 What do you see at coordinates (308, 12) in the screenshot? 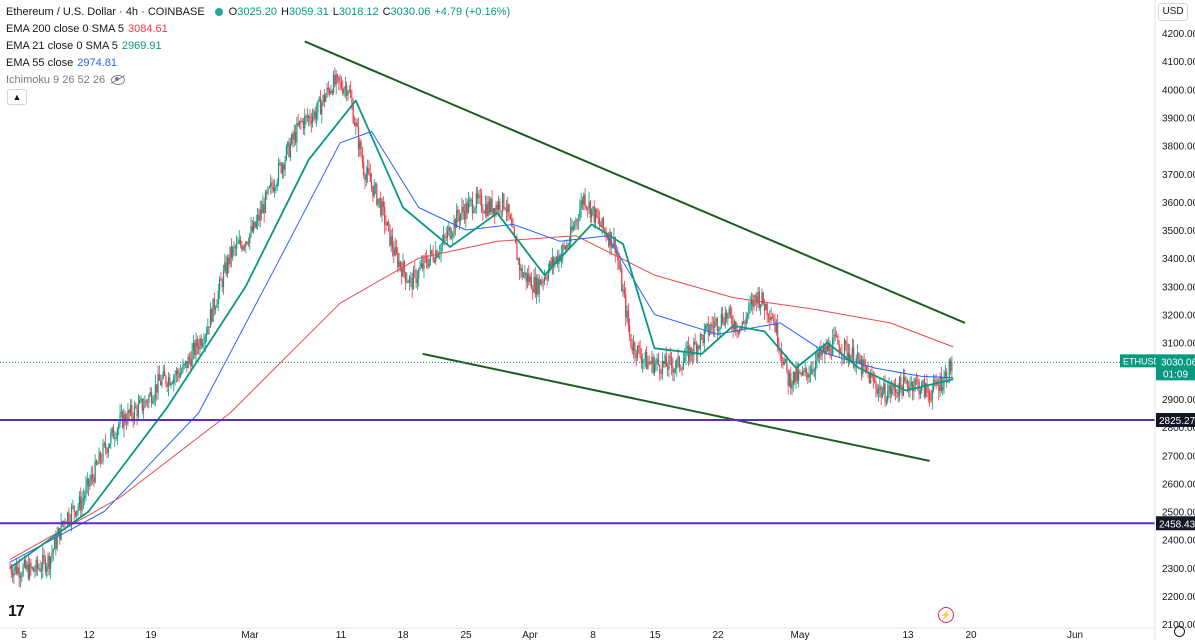
I see `high-value: 3059.31` at bounding box center [308, 12].